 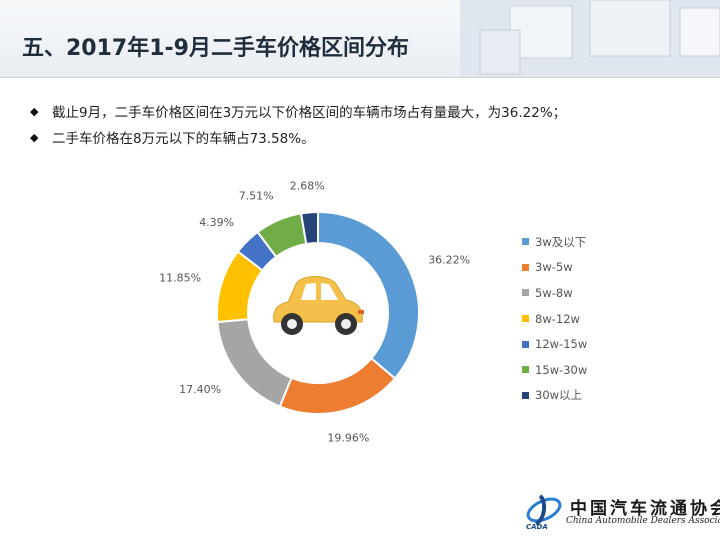 I want to click on legend-item: 3w及以下, so click(x=554, y=242).